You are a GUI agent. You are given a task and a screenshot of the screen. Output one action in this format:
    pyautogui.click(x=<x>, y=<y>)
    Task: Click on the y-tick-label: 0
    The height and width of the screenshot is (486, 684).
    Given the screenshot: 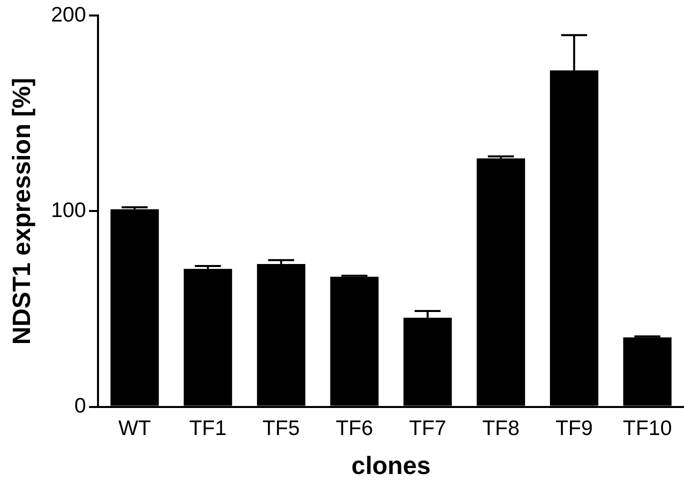 What is the action you would take?
    pyautogui.click(x=80, y=406)
    